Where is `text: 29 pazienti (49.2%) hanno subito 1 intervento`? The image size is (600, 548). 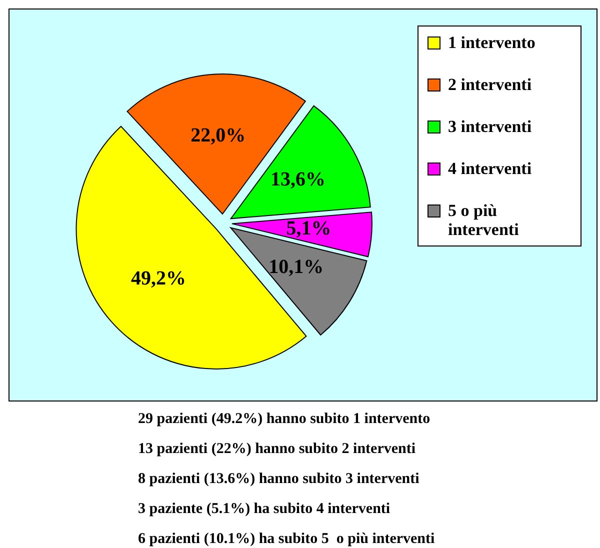 text: 29 pazienti (49.2%) hanno subito 1 intervento is located at coordinates (284, 419).